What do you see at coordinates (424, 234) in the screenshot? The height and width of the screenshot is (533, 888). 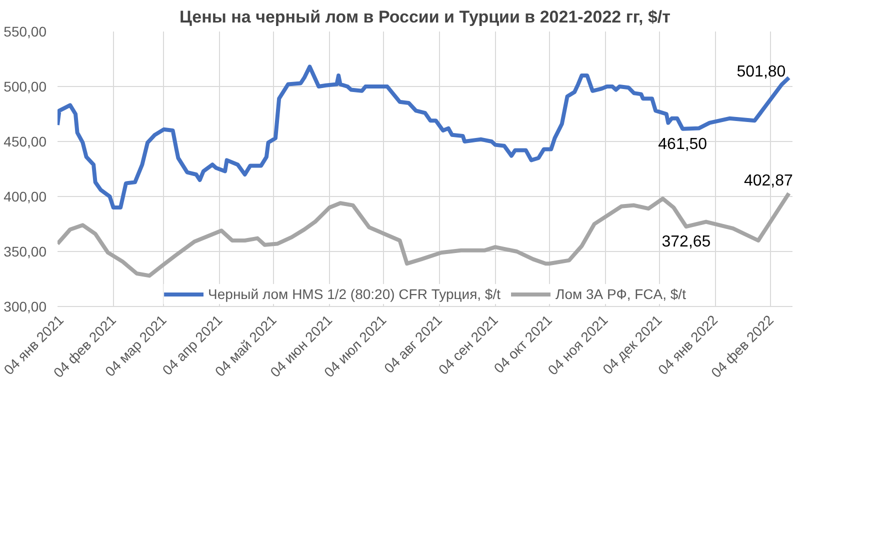 I see `line-series` at bounding box center [424, 234].